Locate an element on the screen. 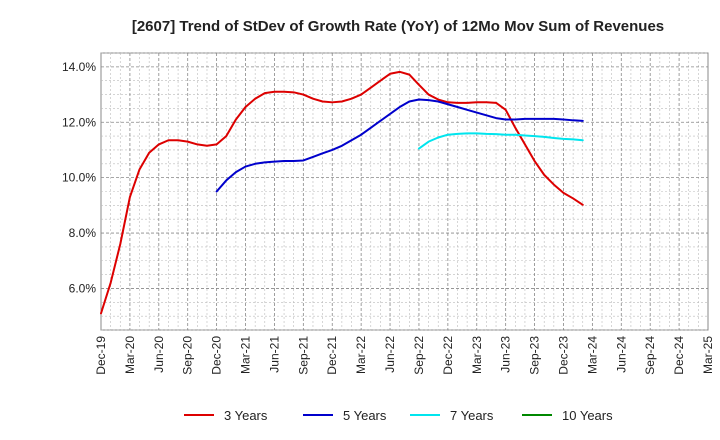 The width and height of the screenshot is (720, 440). x-tick-label: Sep-23 is located at coordinates (535, 355).